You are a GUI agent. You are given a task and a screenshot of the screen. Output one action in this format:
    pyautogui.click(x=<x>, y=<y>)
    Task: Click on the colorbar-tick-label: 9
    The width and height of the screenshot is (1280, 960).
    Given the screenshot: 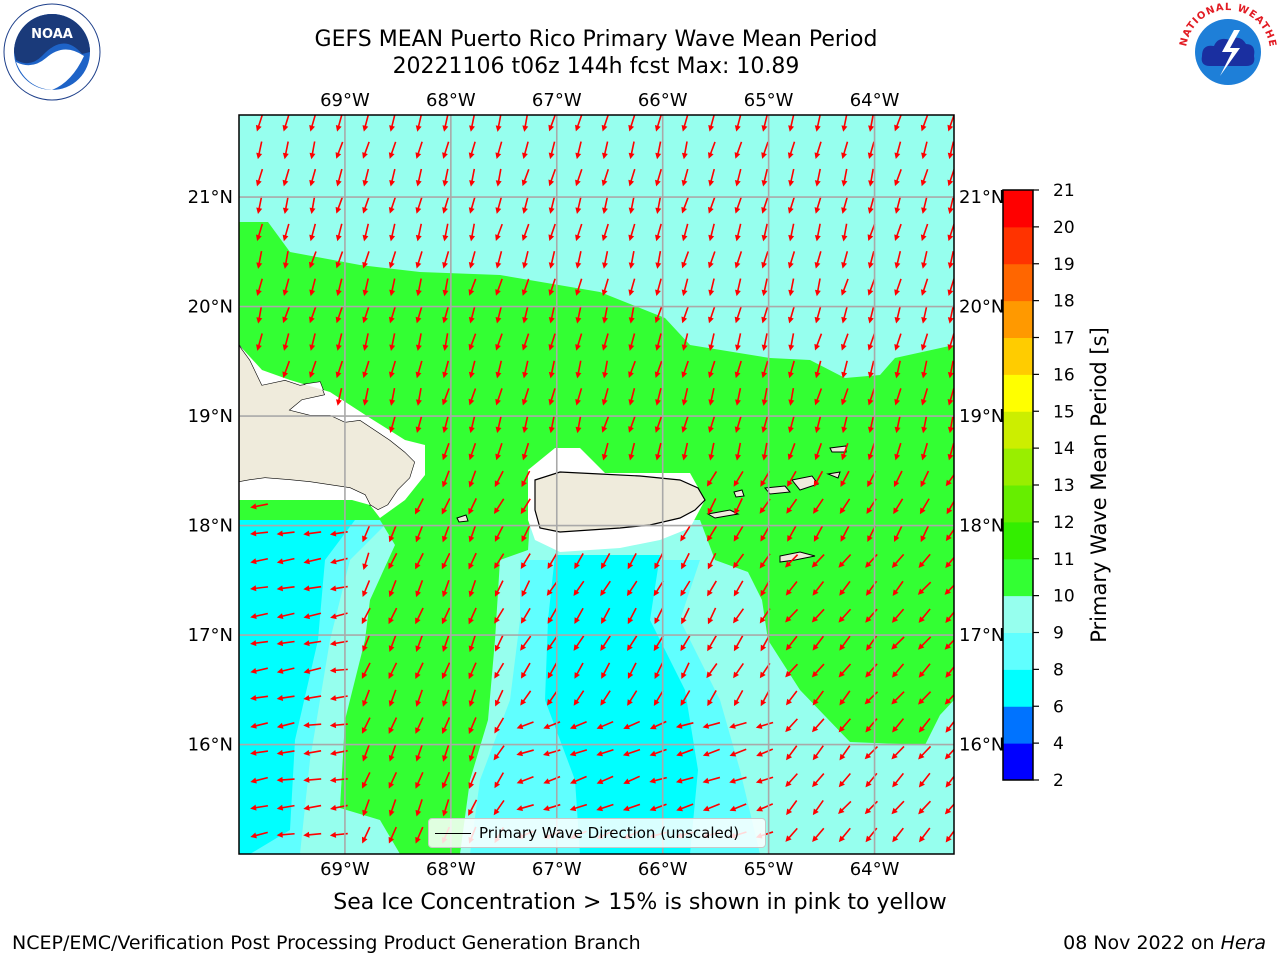 What is the action you would take?
    pyautogui.click(x=1058, y=634)
    